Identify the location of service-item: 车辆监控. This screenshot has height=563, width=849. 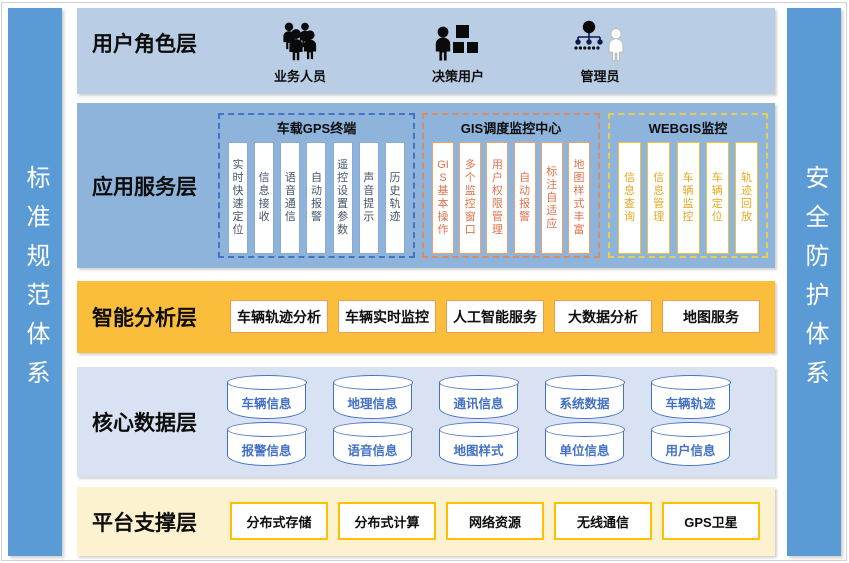
(688, 198).